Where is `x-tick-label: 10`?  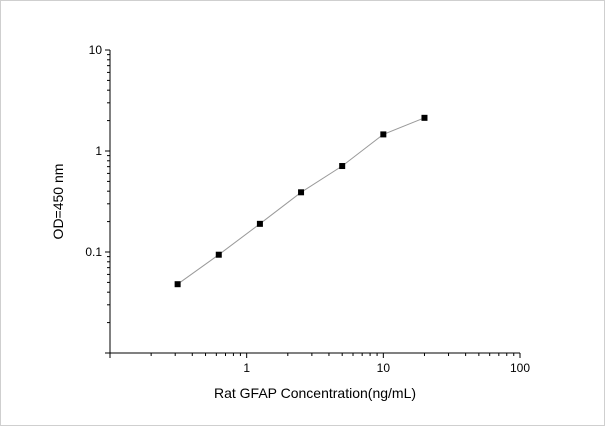 x-tick-label: 10 is located at coordinates (384, 368).